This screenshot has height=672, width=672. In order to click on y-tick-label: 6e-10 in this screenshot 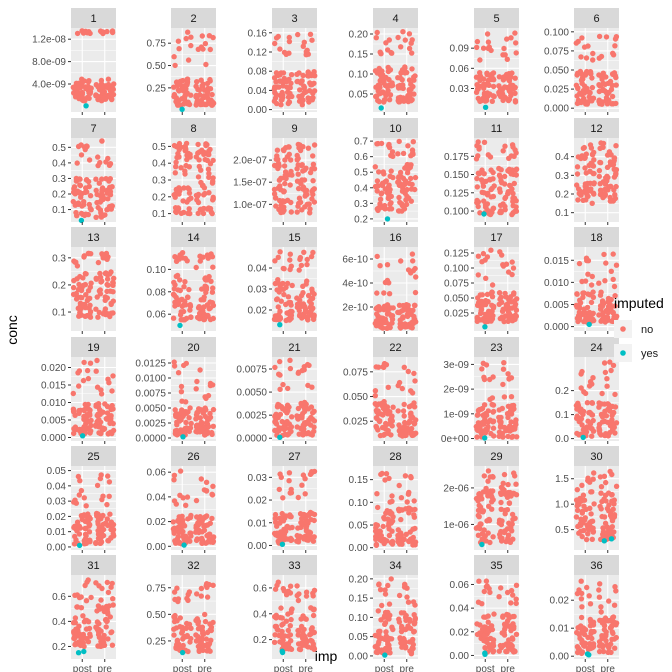, I will do `click(355, 260)`.